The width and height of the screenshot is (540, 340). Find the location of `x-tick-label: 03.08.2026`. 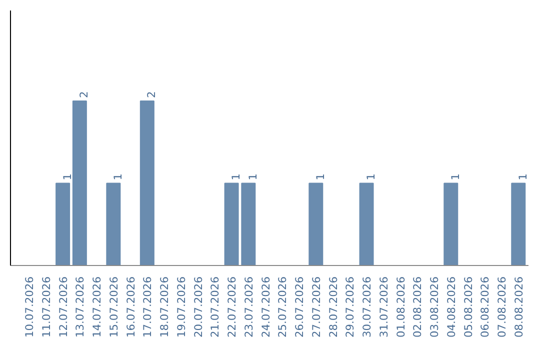

x-tick-label: 03.08.2026 is located at coordinates (435, 307).